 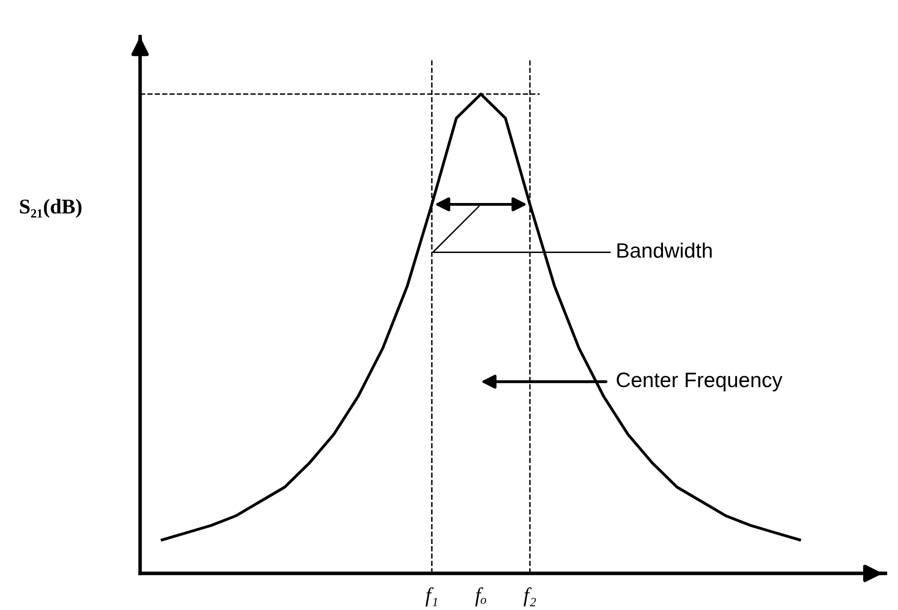 I want to click on y-axis-title: S₂₁(dB), so click(x=51, y=208).